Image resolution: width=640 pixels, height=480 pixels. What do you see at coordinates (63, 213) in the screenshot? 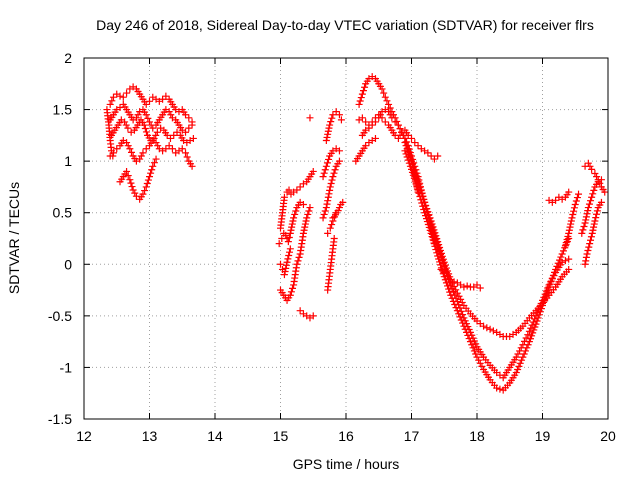
I see `y-tick-label: 0.5` at bounding box center [63, 213].